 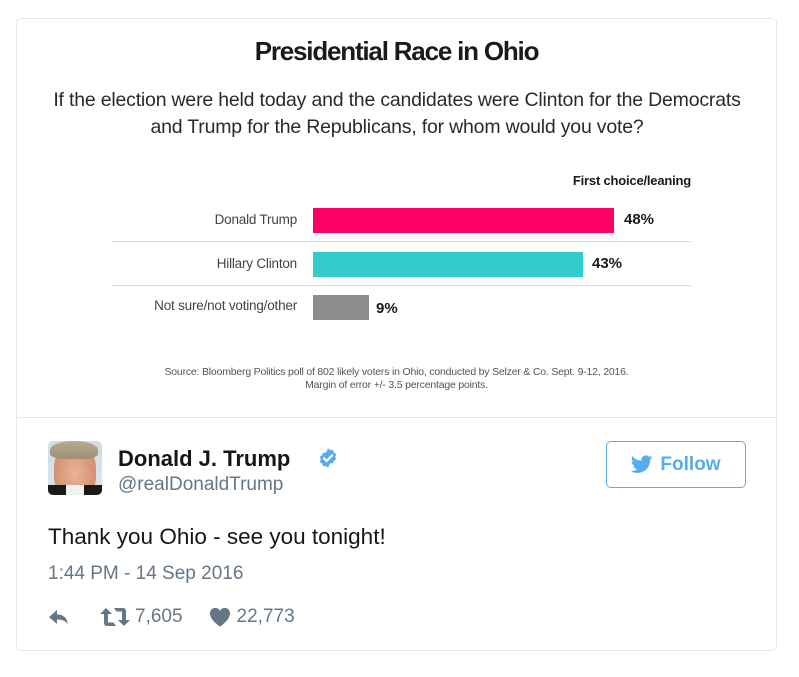 I want to click on bar-trump, so click(x=463, y=220).